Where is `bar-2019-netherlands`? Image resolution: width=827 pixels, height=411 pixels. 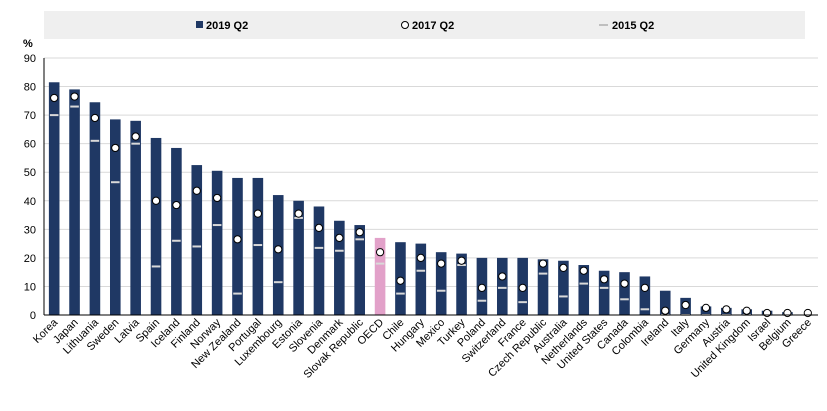 bar-2019-netherlands is located at coordinates (584, 290).